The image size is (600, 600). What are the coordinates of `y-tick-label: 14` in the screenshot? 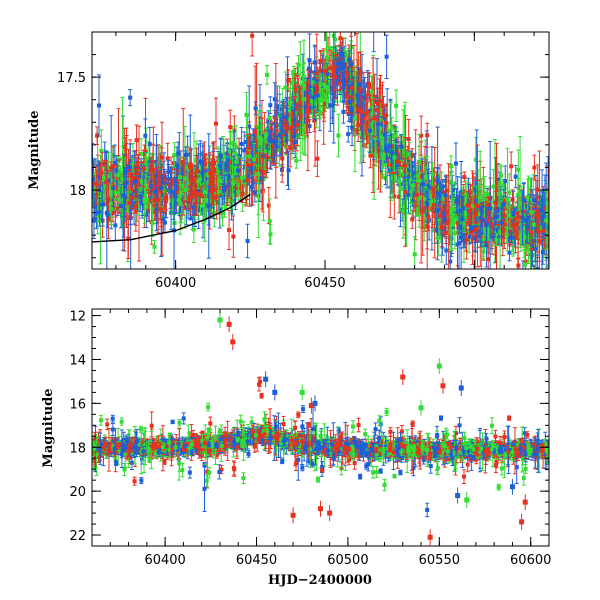 It's located at (77, 360).